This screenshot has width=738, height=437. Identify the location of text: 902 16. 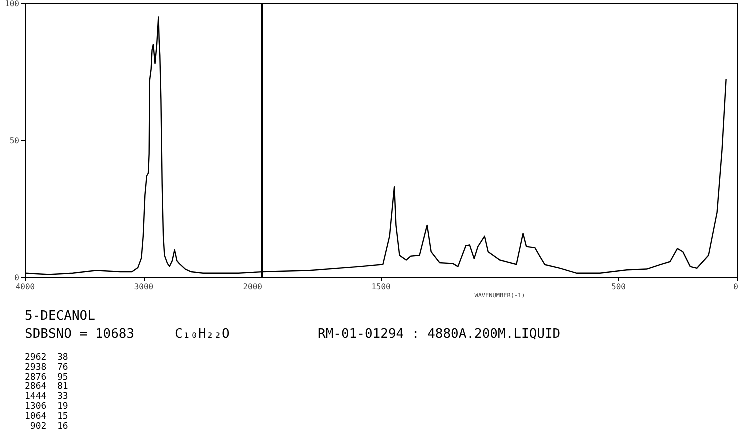
(48, 427).